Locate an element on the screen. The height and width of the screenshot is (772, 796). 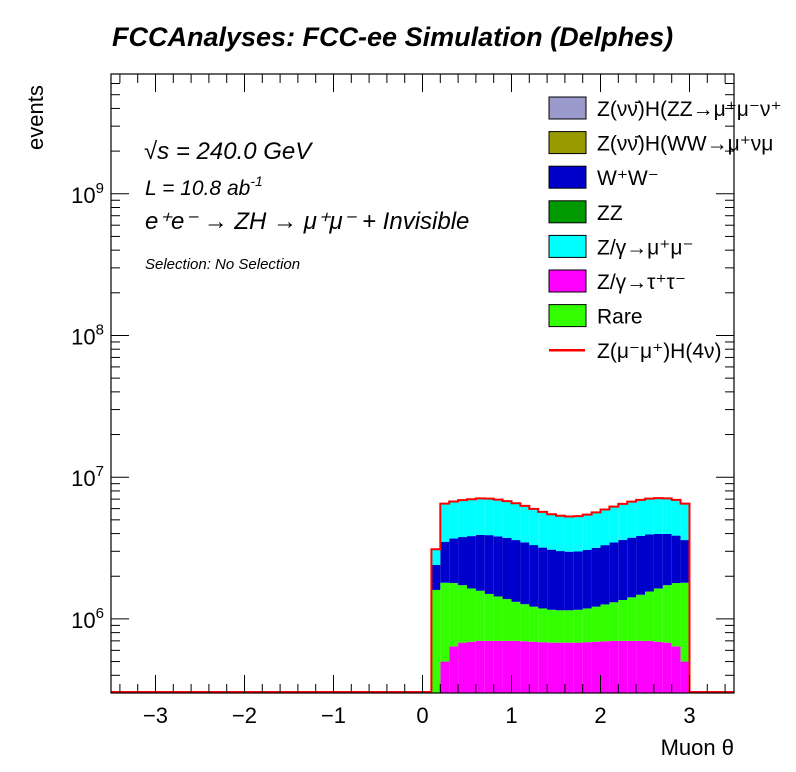
legend-entry: Z(νν̄)H(WW→μ⁺νμ is located at coordinates (660, 143).